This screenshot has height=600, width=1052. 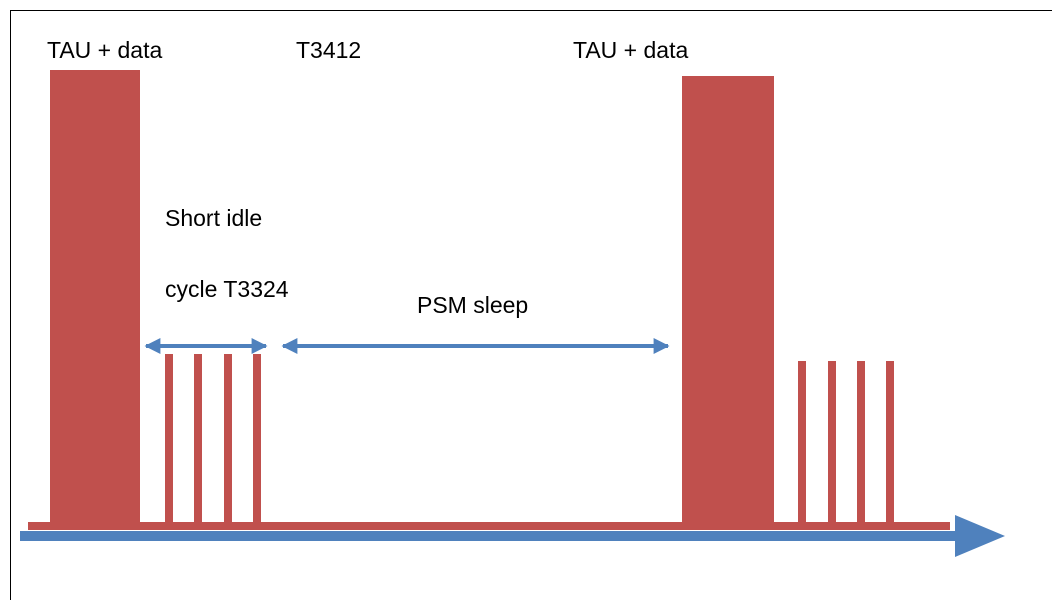 I want to click on psm-sleep-label: PSM sleep, so click(x=473, y=305).